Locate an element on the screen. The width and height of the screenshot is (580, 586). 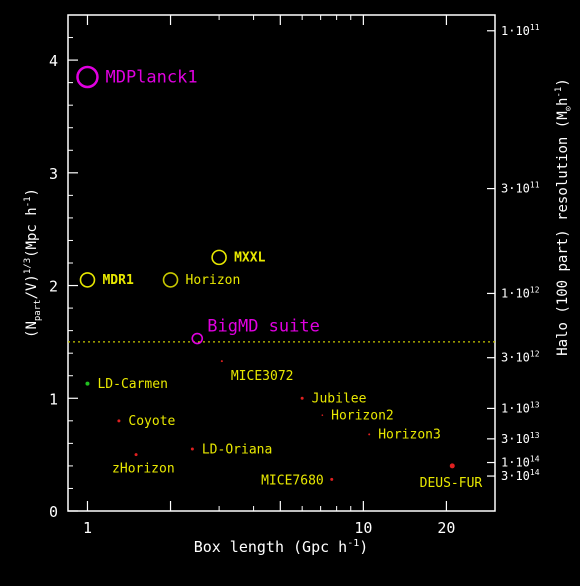
point-label: LD-Carmen is located at coordinates (132, 384).